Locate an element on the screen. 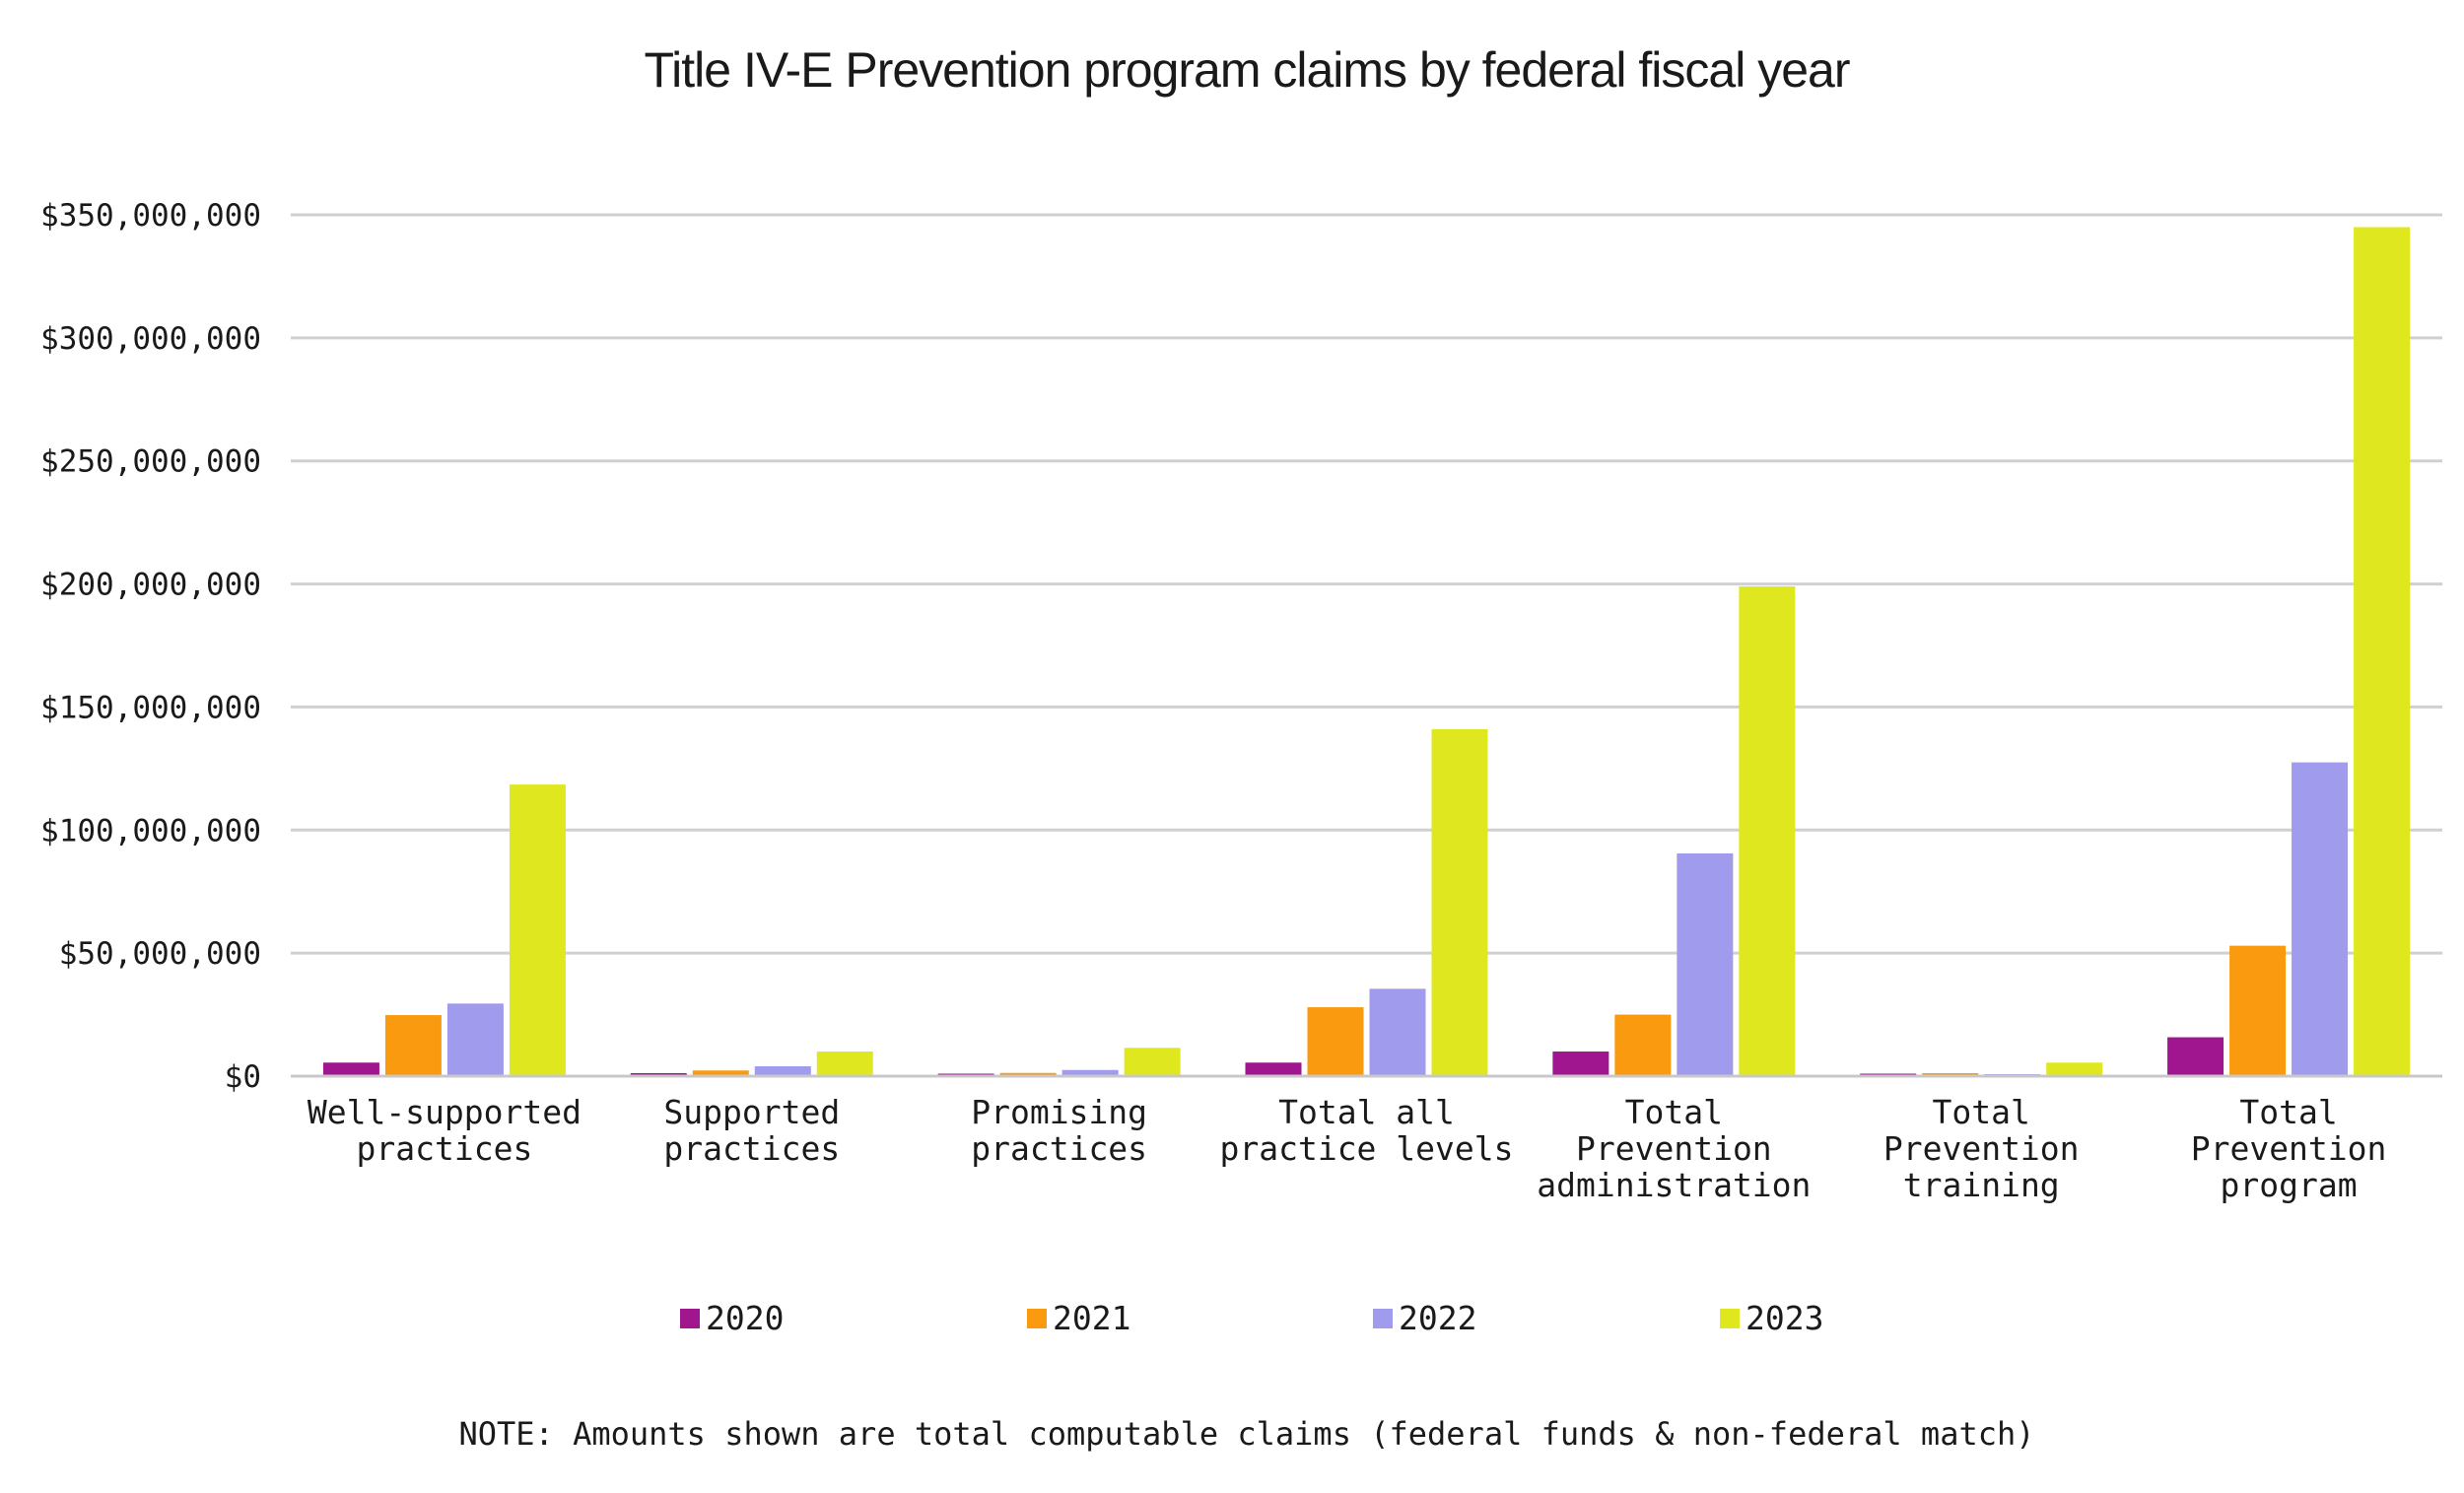  y-tick-label: $250,000,000 is located at coordinates (150, 462).